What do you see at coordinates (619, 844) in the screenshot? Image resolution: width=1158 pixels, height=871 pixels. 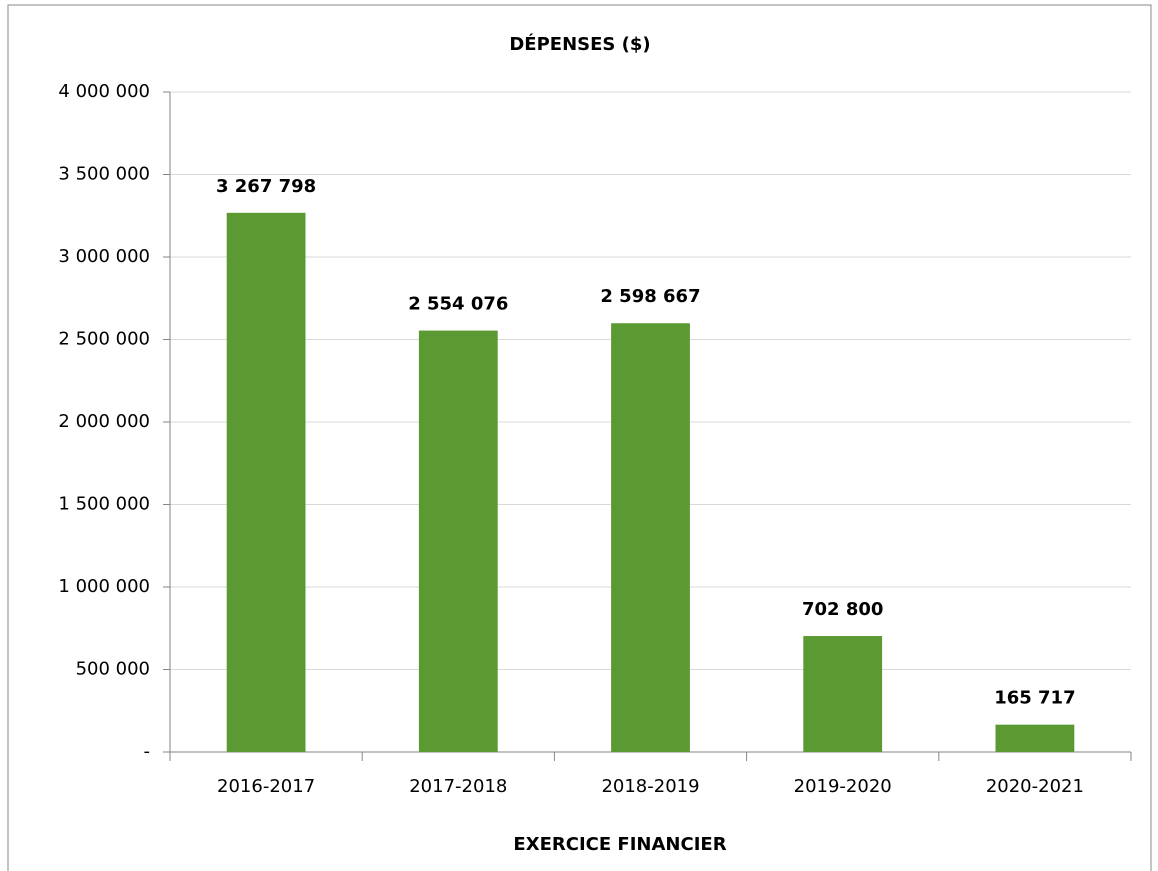 I see `x-axis-title: EXERCICE FINANCIER` at bounding box center [619, 844].